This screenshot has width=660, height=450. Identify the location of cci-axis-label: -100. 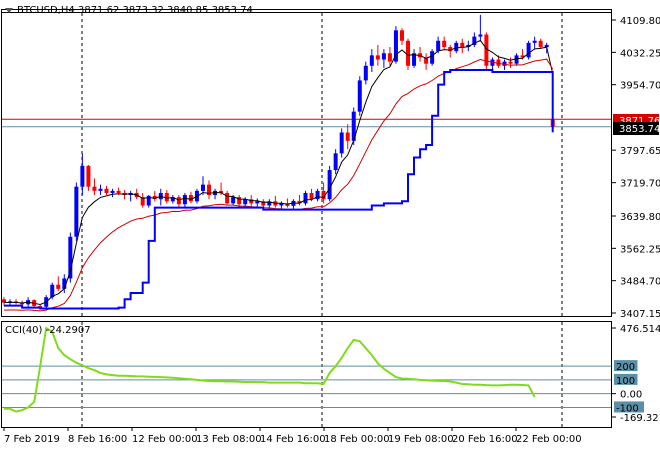
(627, 408).